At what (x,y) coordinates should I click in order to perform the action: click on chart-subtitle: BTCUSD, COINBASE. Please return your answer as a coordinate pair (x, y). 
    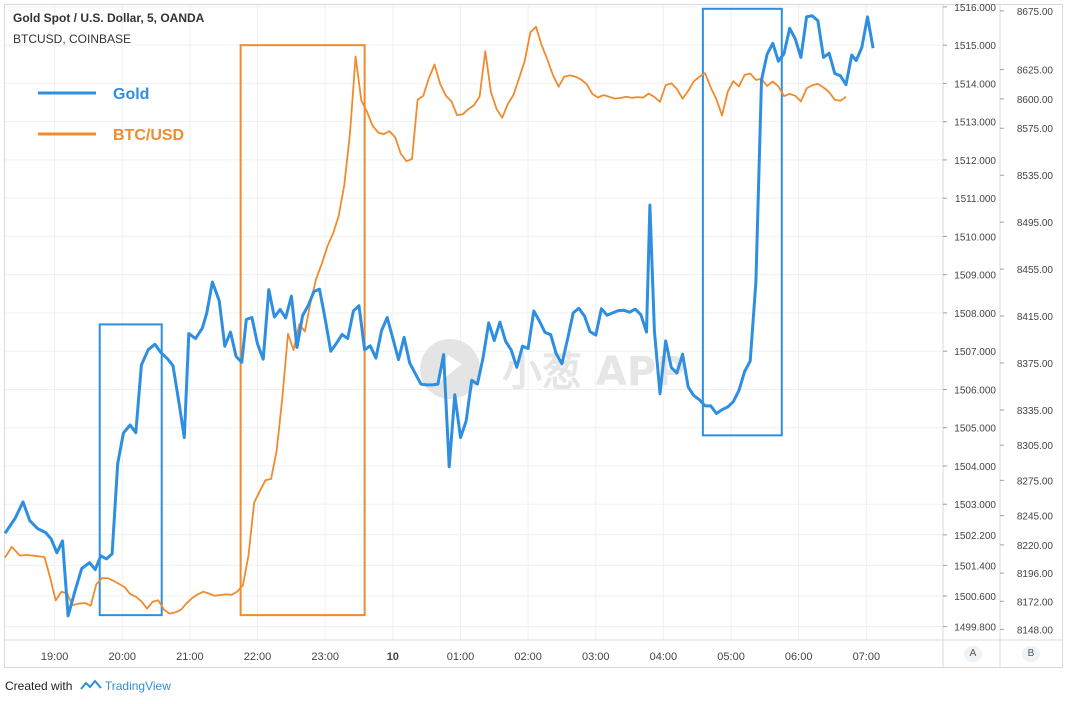
    Looking at the image, I should click on (72, 39).